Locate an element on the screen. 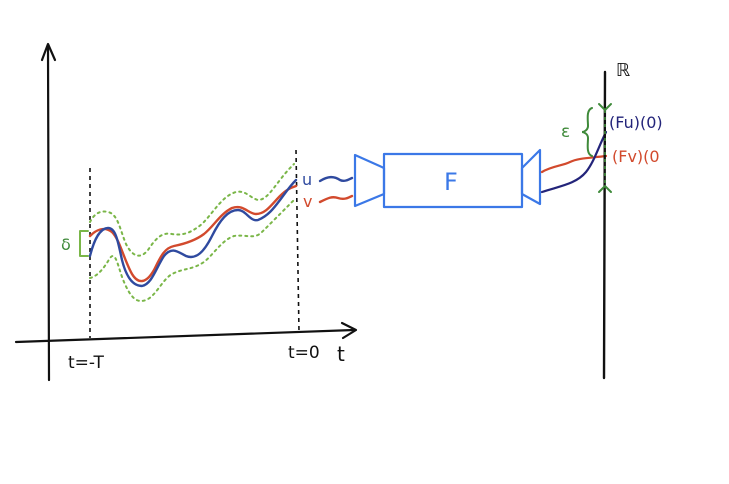 Image resolution: width=729 pixels, height=484 pixels. signal-v-curve is located at coordinates (193, 233).